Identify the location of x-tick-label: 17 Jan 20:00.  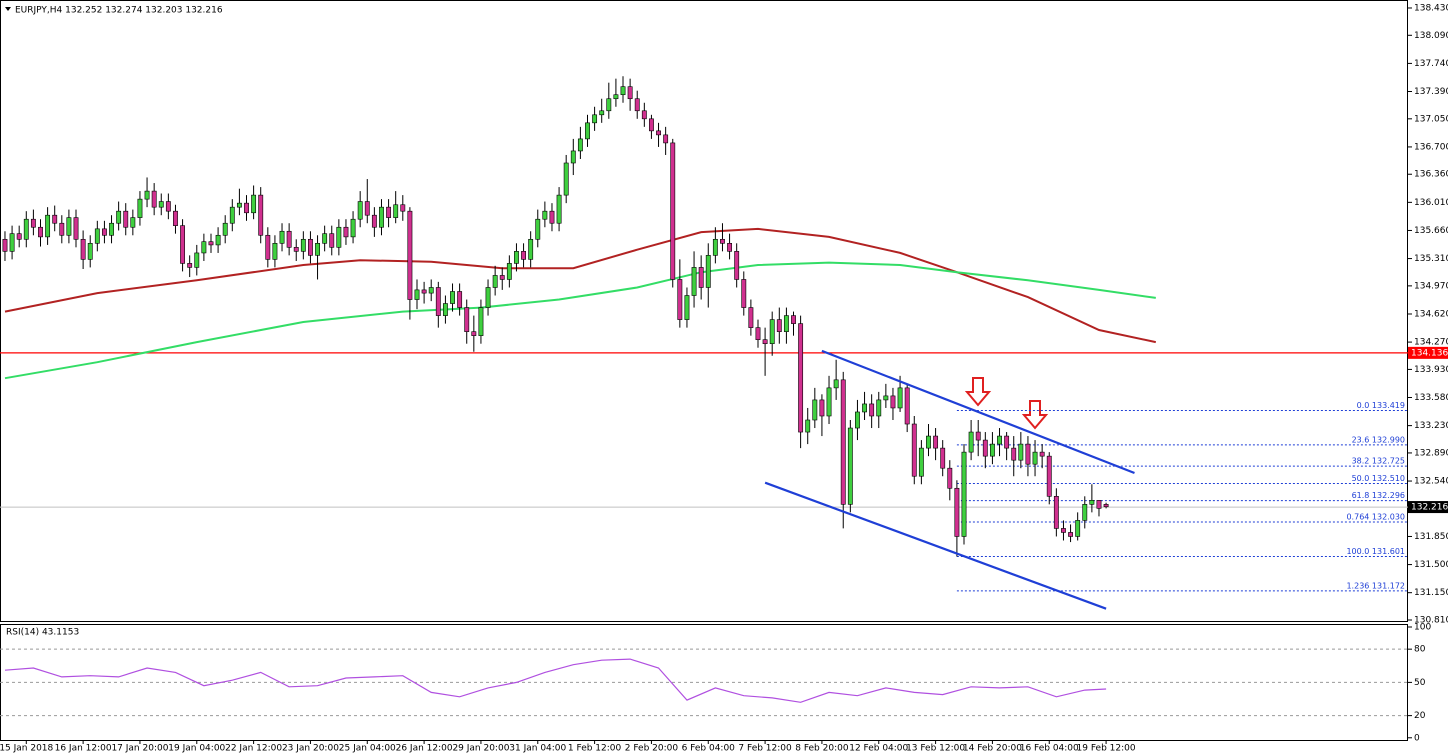
(139, 749).